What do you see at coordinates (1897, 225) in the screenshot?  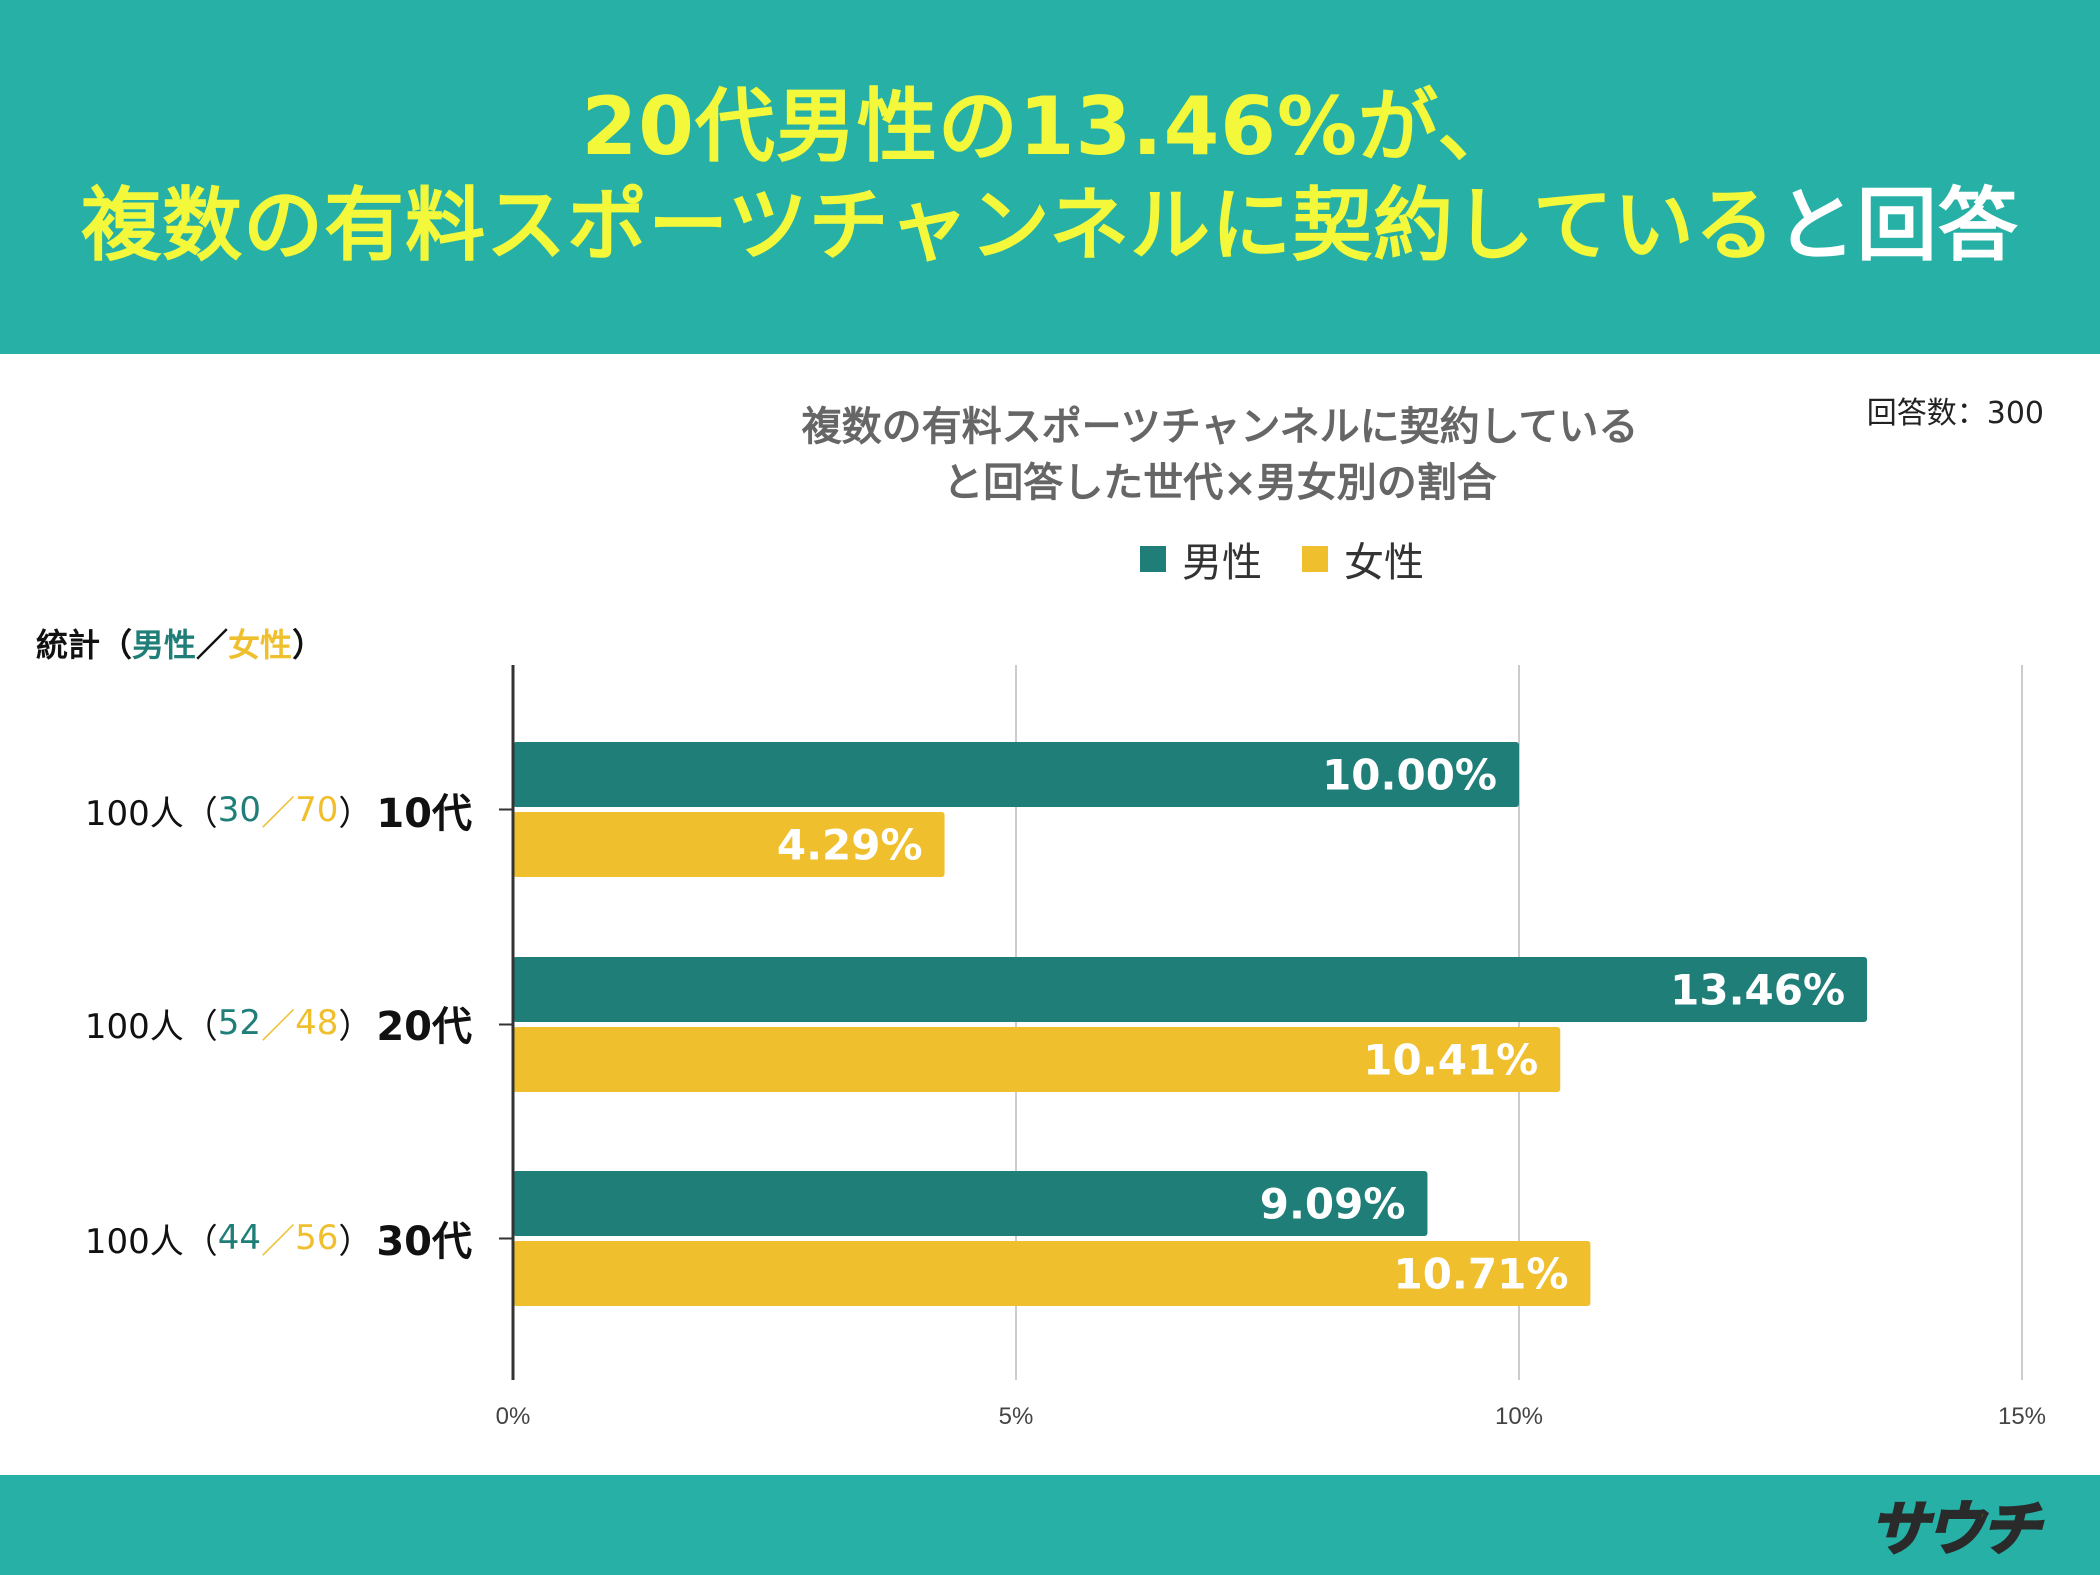 I see `headline-line2-tail: と回答` at bounding box center [1897, 225].